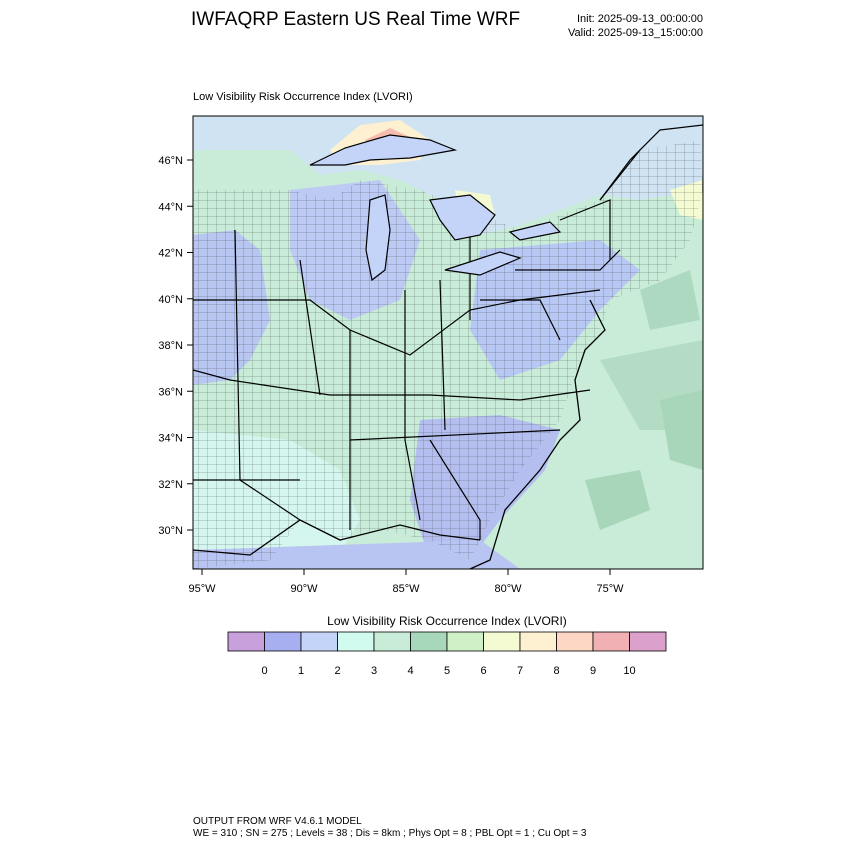 The image size is (850, 850). What do you see at coordinates (520, 671) in the screenshot?
I see `colorbar-label: 7` at bounding box center [520, 671].